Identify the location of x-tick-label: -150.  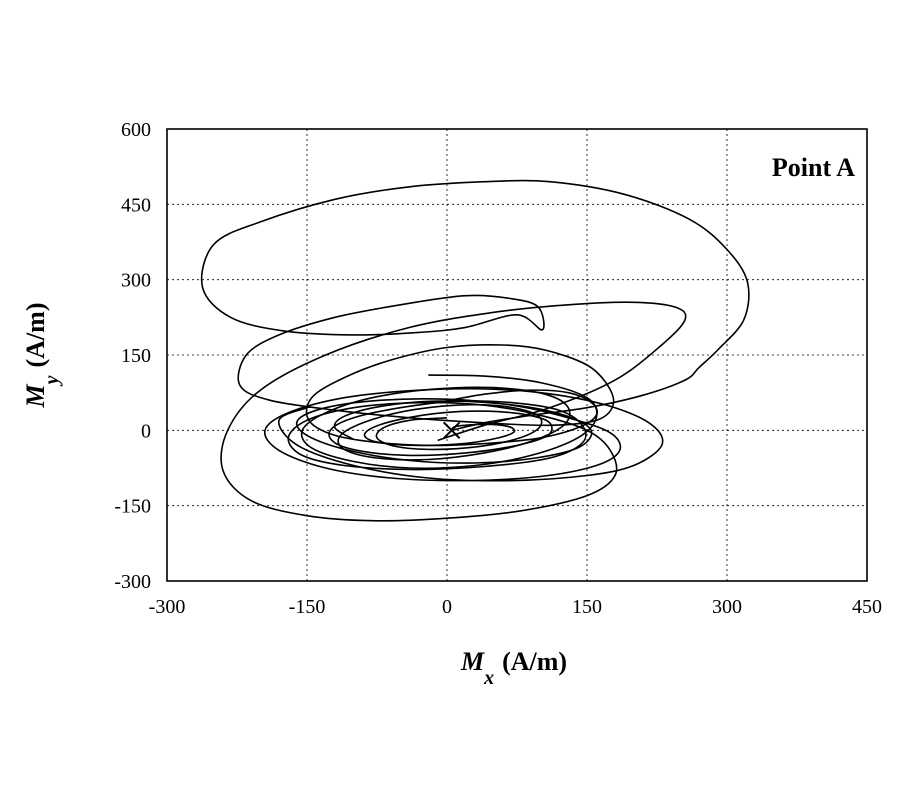
(307, 607).